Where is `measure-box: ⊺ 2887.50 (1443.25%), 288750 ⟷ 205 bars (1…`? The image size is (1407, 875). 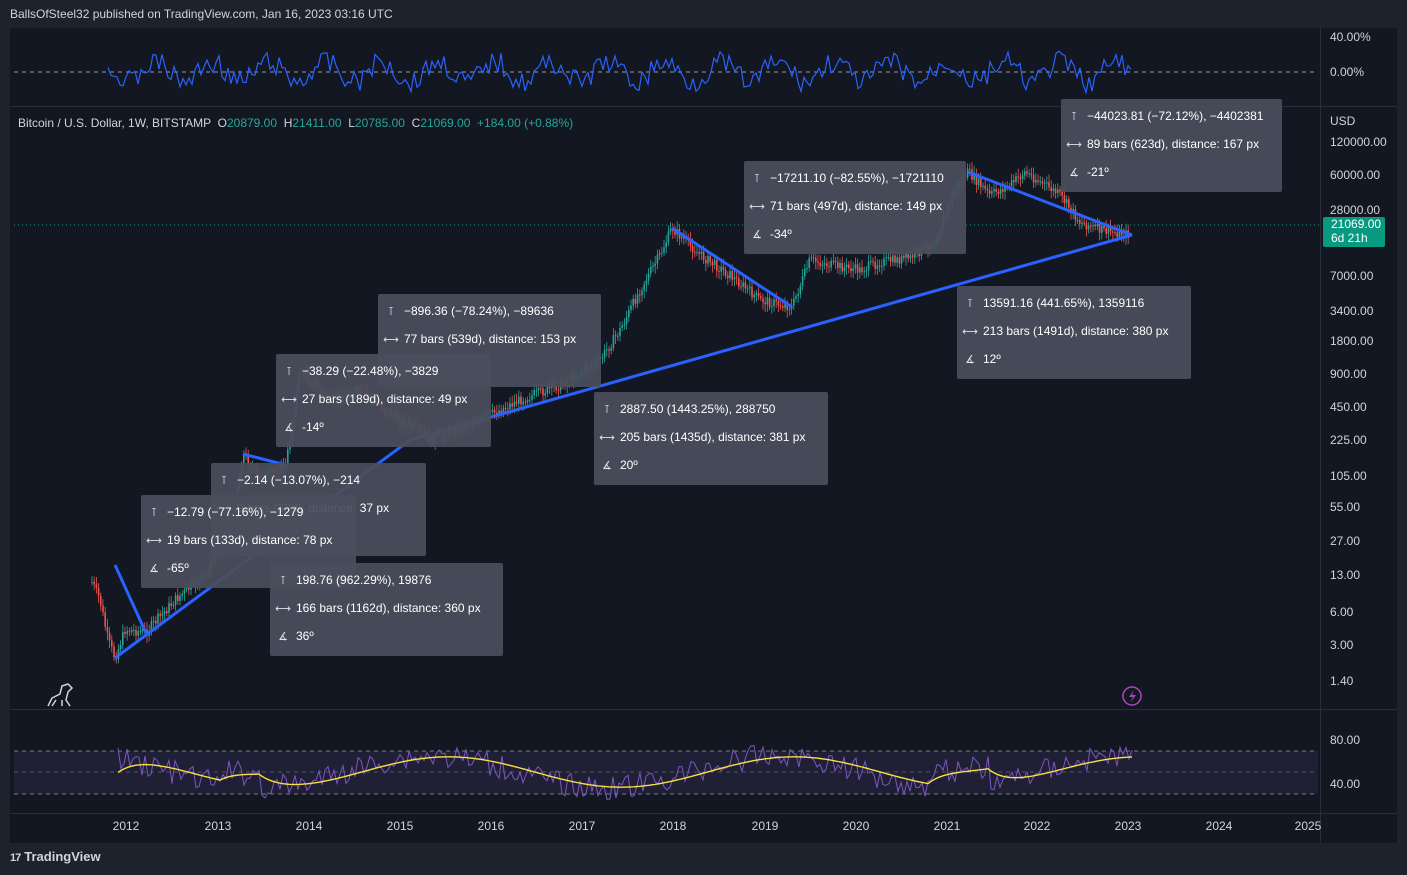
measure-box: ⊺ 2887.50 (1443.25%), 288750 ⟷ 205 bars (1… is located at coordinates (711, 438).